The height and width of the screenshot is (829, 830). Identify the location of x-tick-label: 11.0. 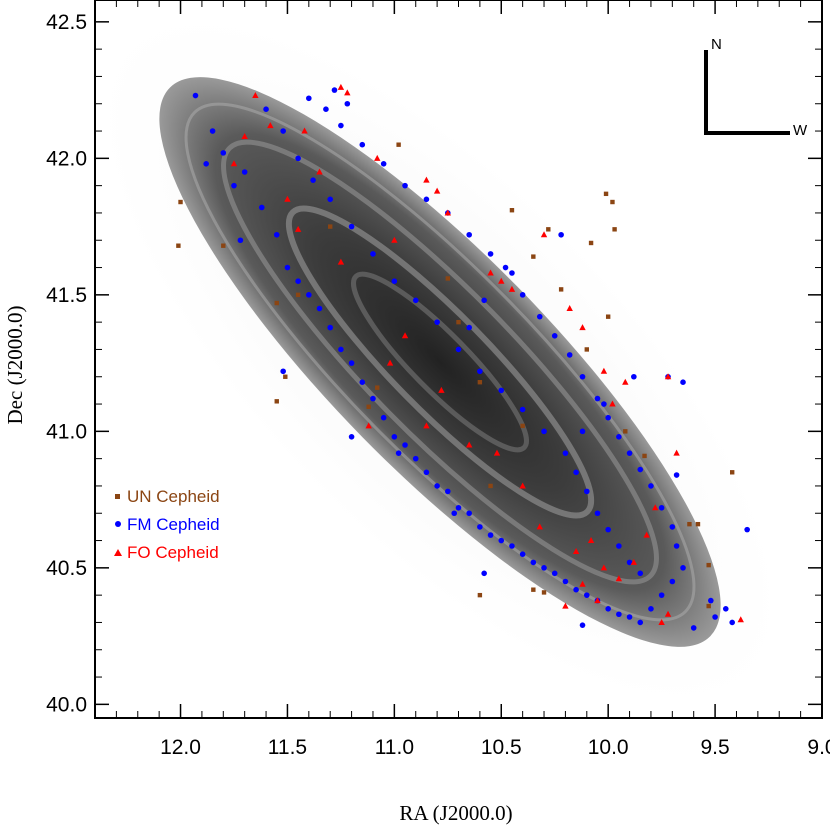
(394, 747).